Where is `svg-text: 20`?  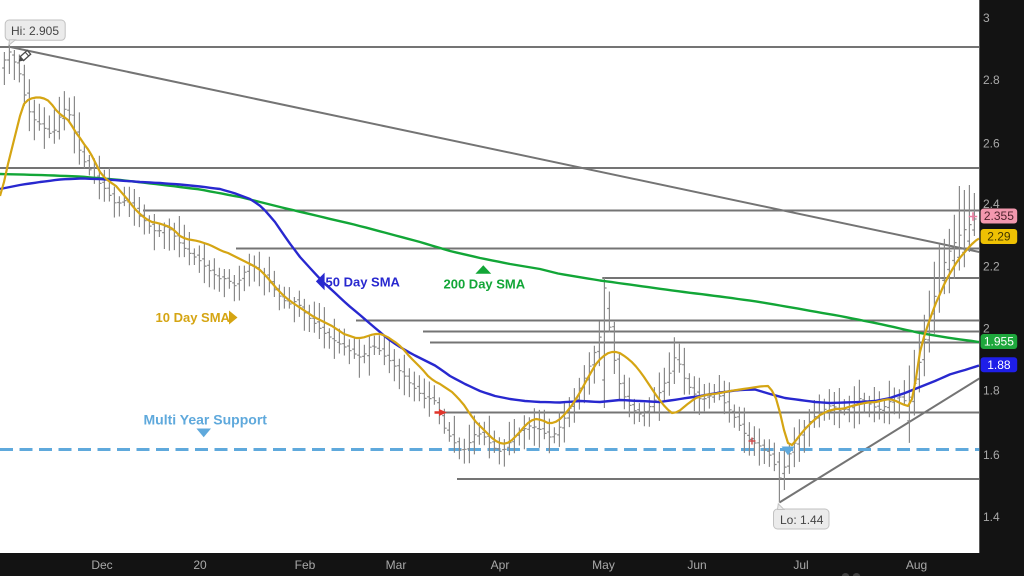
svg-text: 20 is located at coordinates (200, 565).